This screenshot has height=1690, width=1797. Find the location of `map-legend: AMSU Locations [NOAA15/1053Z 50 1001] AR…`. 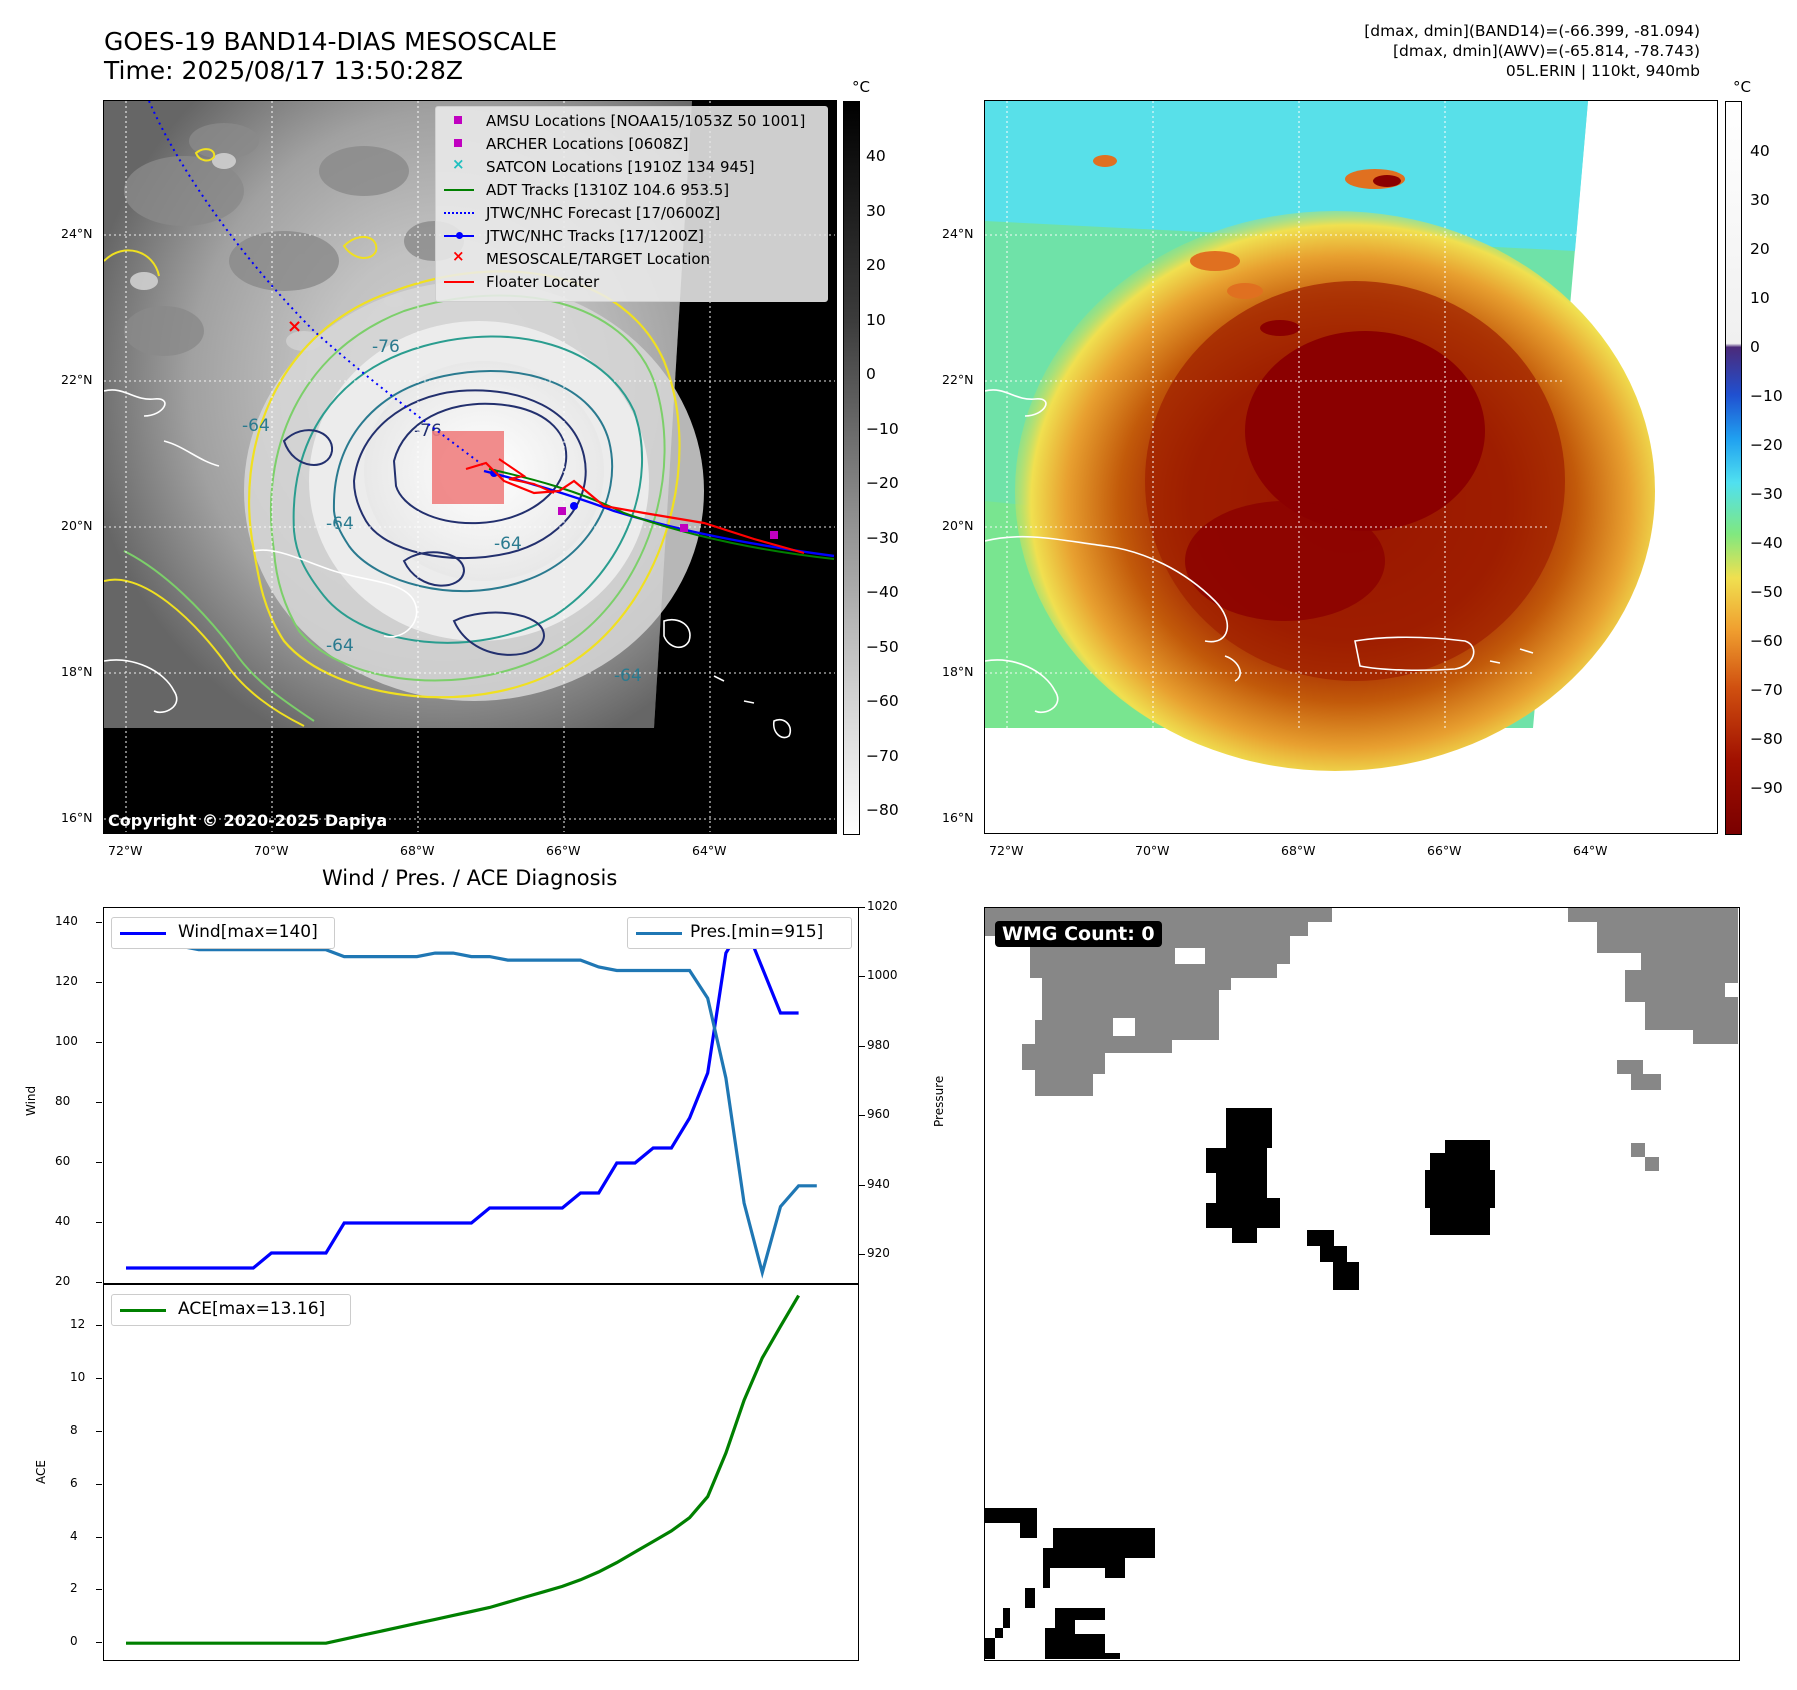

map-legend: AMSU Locations [NOAA15/1053Z 50 1001] AR… is located at coordinates (631, 204).